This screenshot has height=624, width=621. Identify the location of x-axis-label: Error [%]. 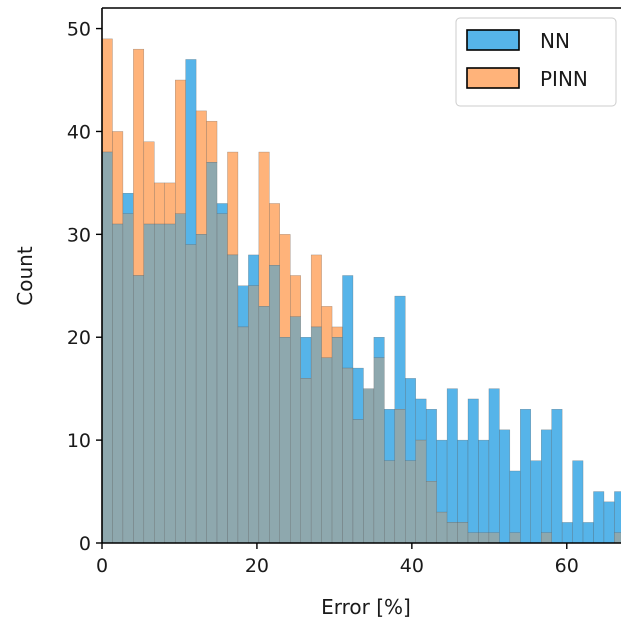
(366, 607).